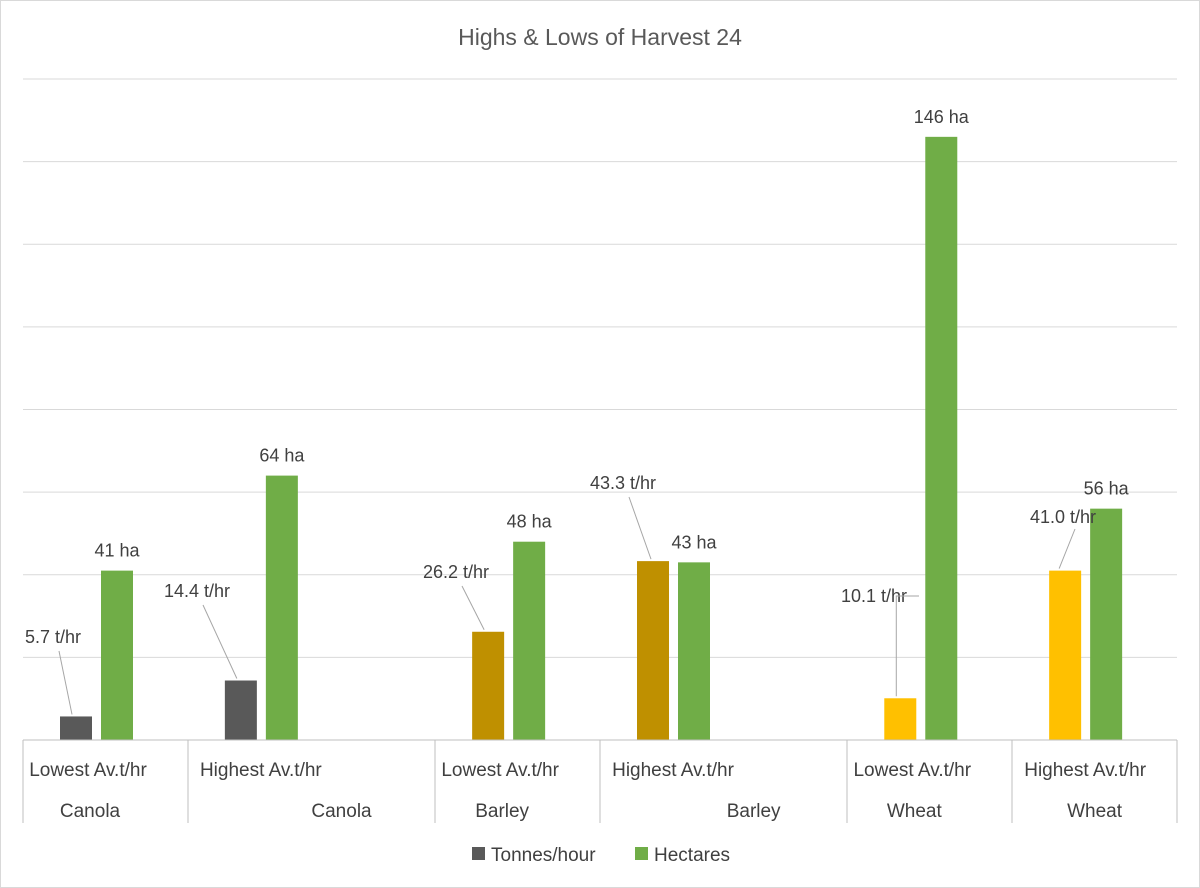 This screenshot has width=1200, height=888. I want to click on data-label-hectares: 64 ha, so click(282, 456).